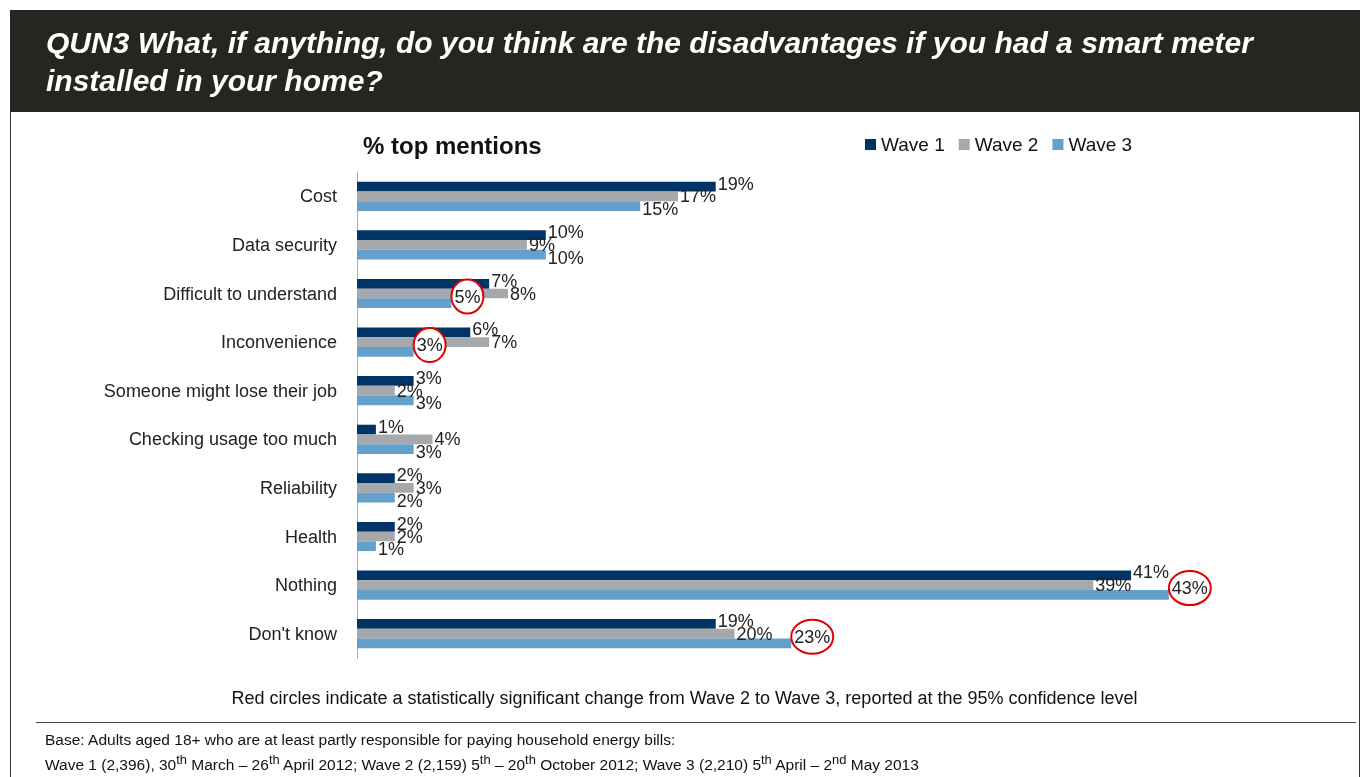 Image resolution: width=1369 pixels, height=777 pixels. What do you see at coordinates (735, 183) in the screenshot?
I see `data-label: 19%` at bounding box center [735, 183].